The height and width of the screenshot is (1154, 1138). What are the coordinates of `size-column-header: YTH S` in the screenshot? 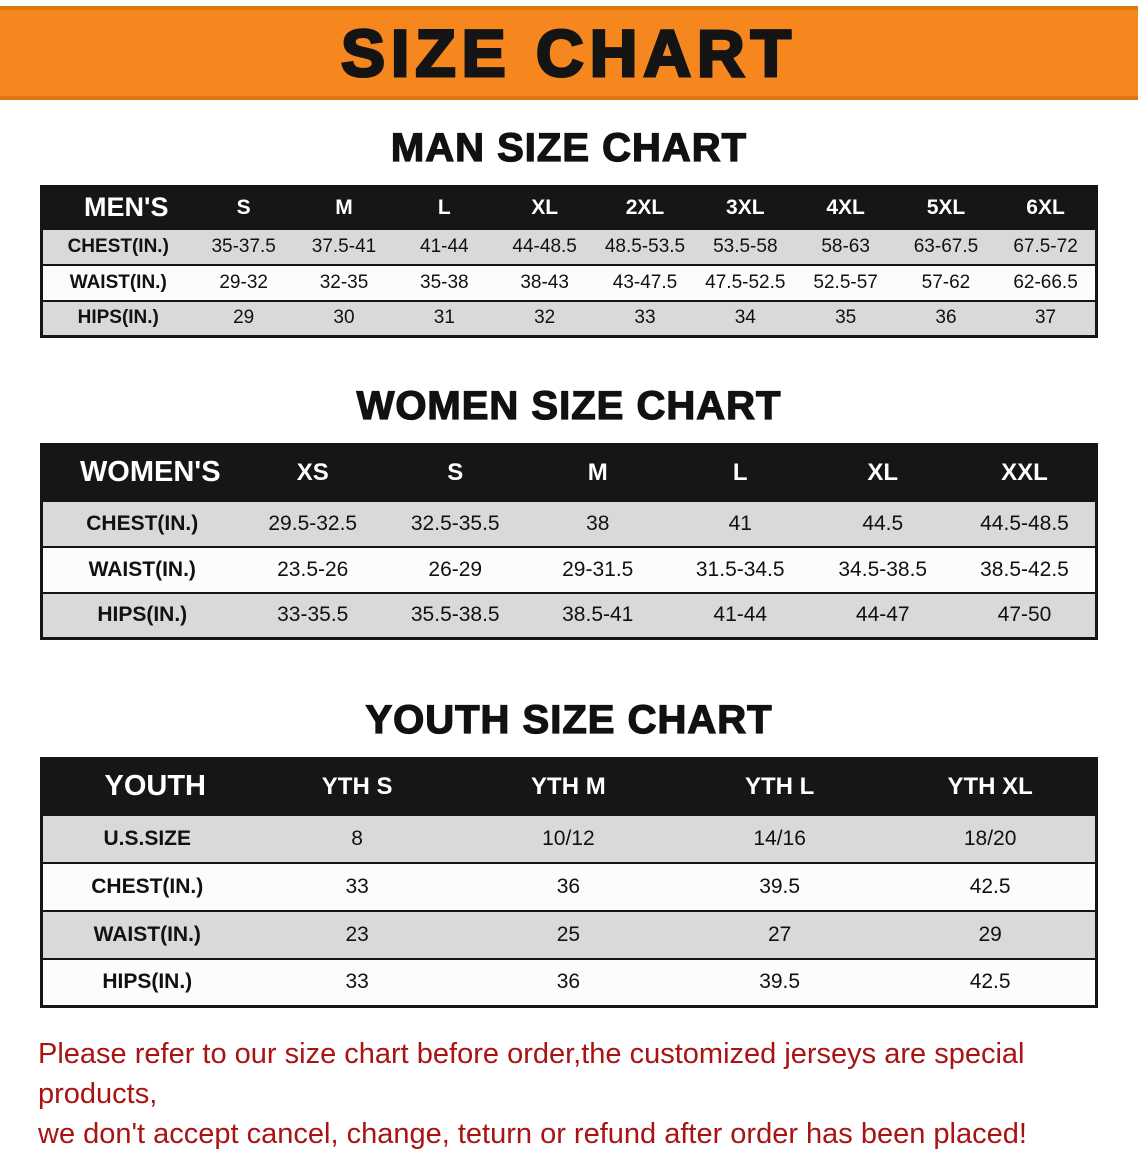 It's located at (357, 786).